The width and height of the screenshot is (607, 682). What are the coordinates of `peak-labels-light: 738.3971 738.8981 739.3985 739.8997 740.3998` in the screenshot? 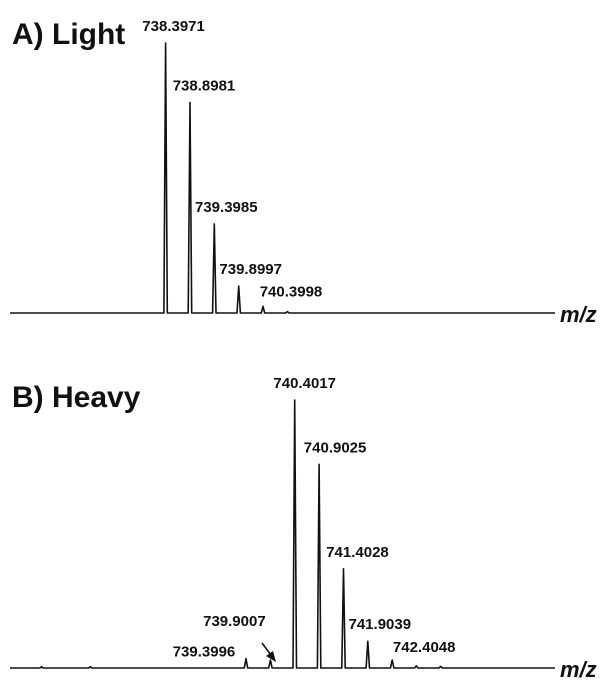 It's located at (232, 159).